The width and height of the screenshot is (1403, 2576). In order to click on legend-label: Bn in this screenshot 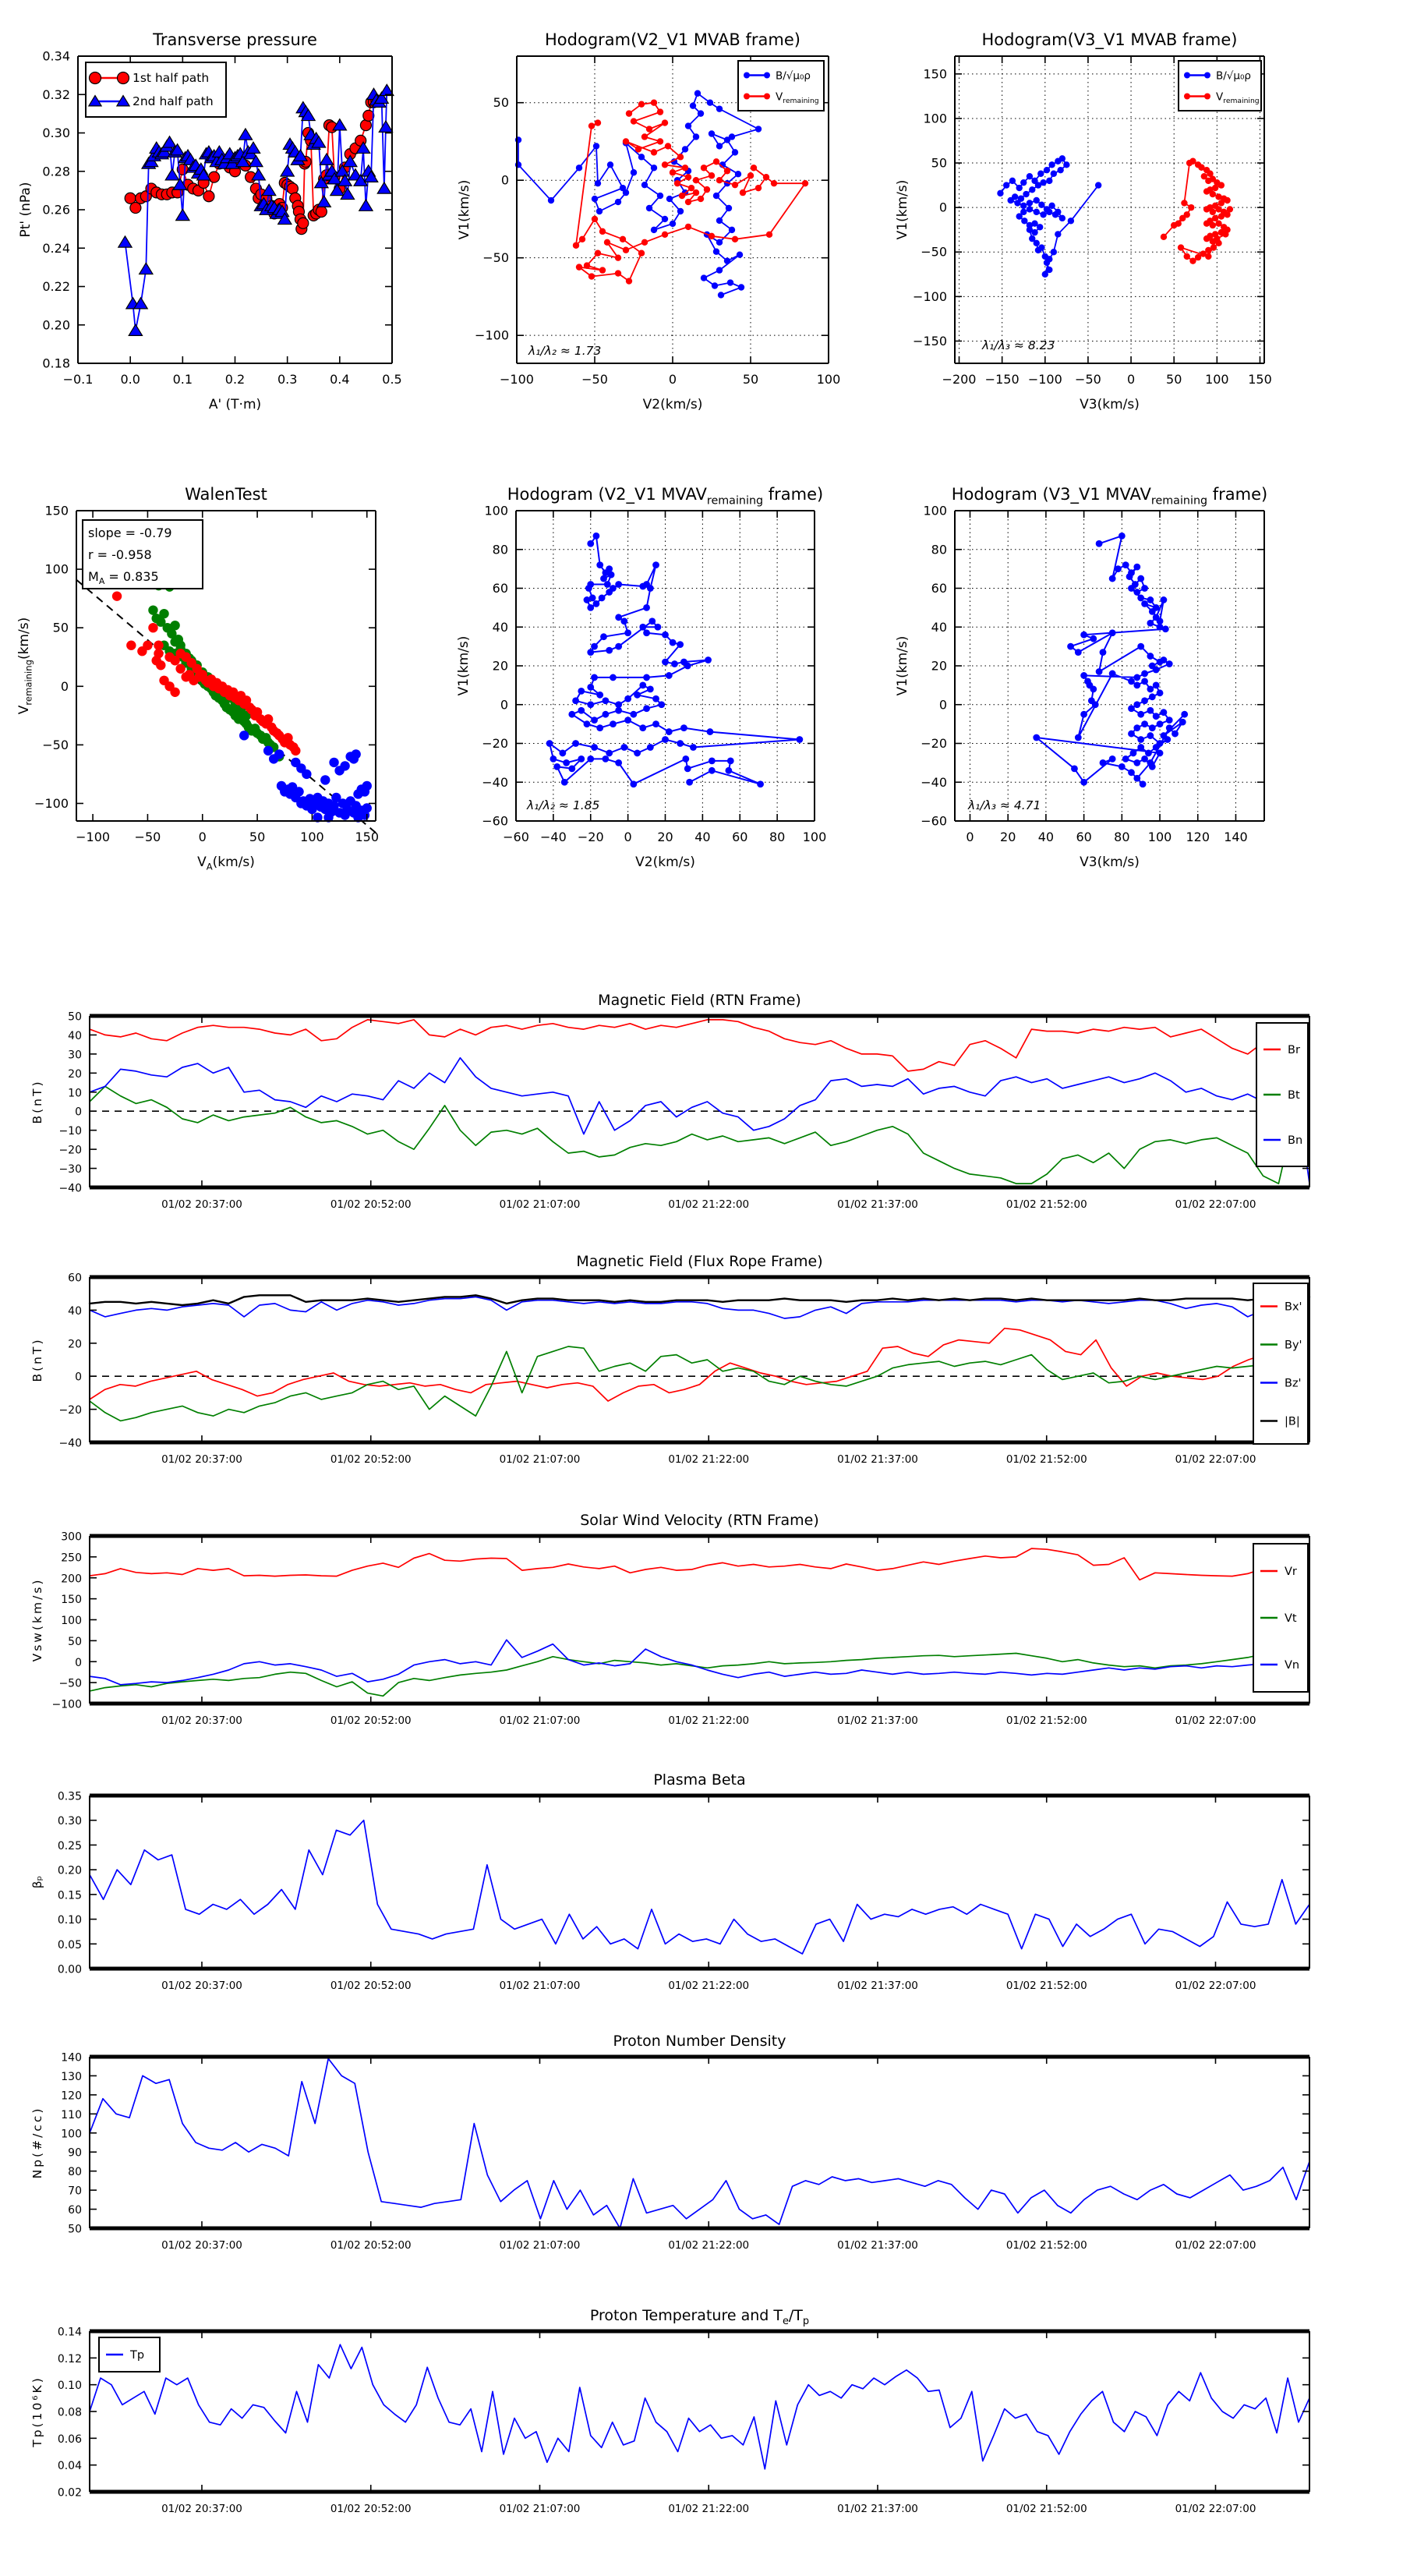, I will do `click(1295, 1140)`.